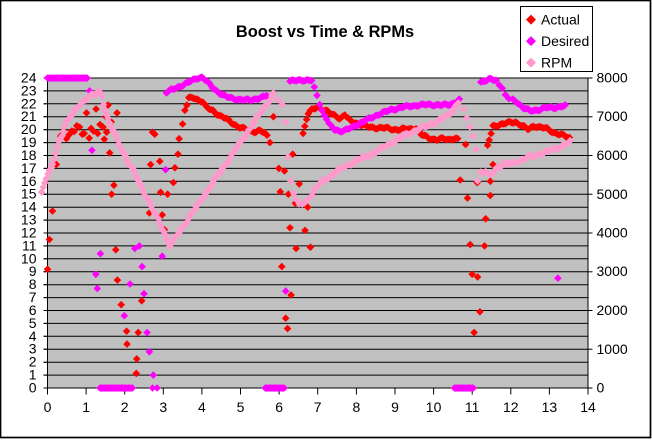 The height and width of the screenshot is (444, 652). Describe the element at coordinates (612, 194) in the screenshot. I see `svg-text: 5000` at that location.